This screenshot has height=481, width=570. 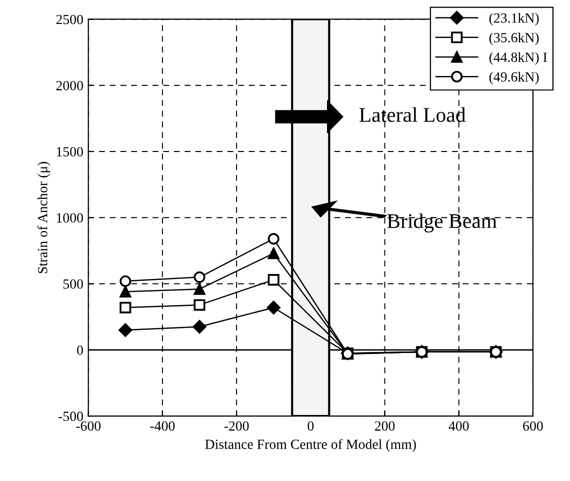 I want to click on x-tick-label: -600, so click(x=88, y=426).